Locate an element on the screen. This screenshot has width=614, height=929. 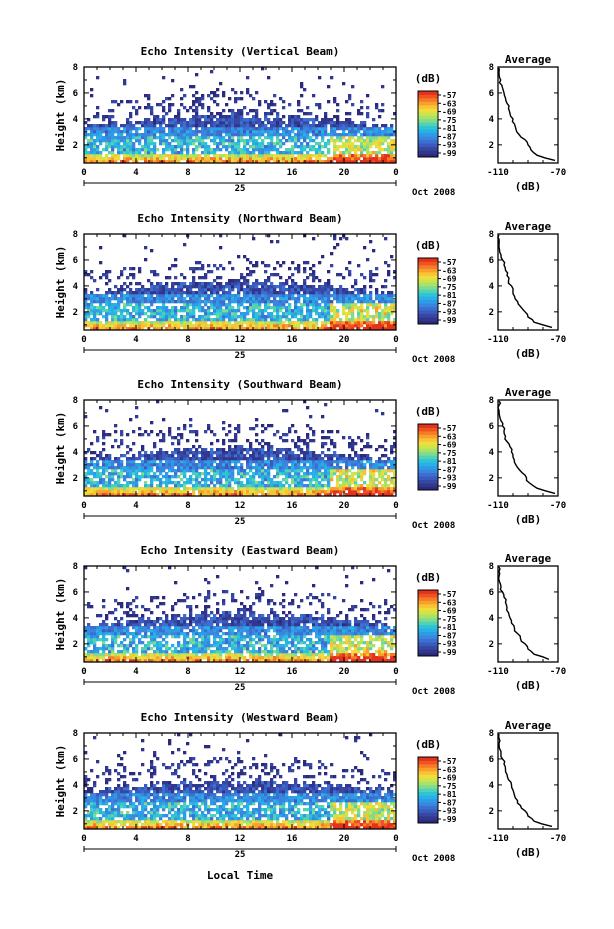
avg-y-tick-label: 8 is located at coordinates (491, 401).